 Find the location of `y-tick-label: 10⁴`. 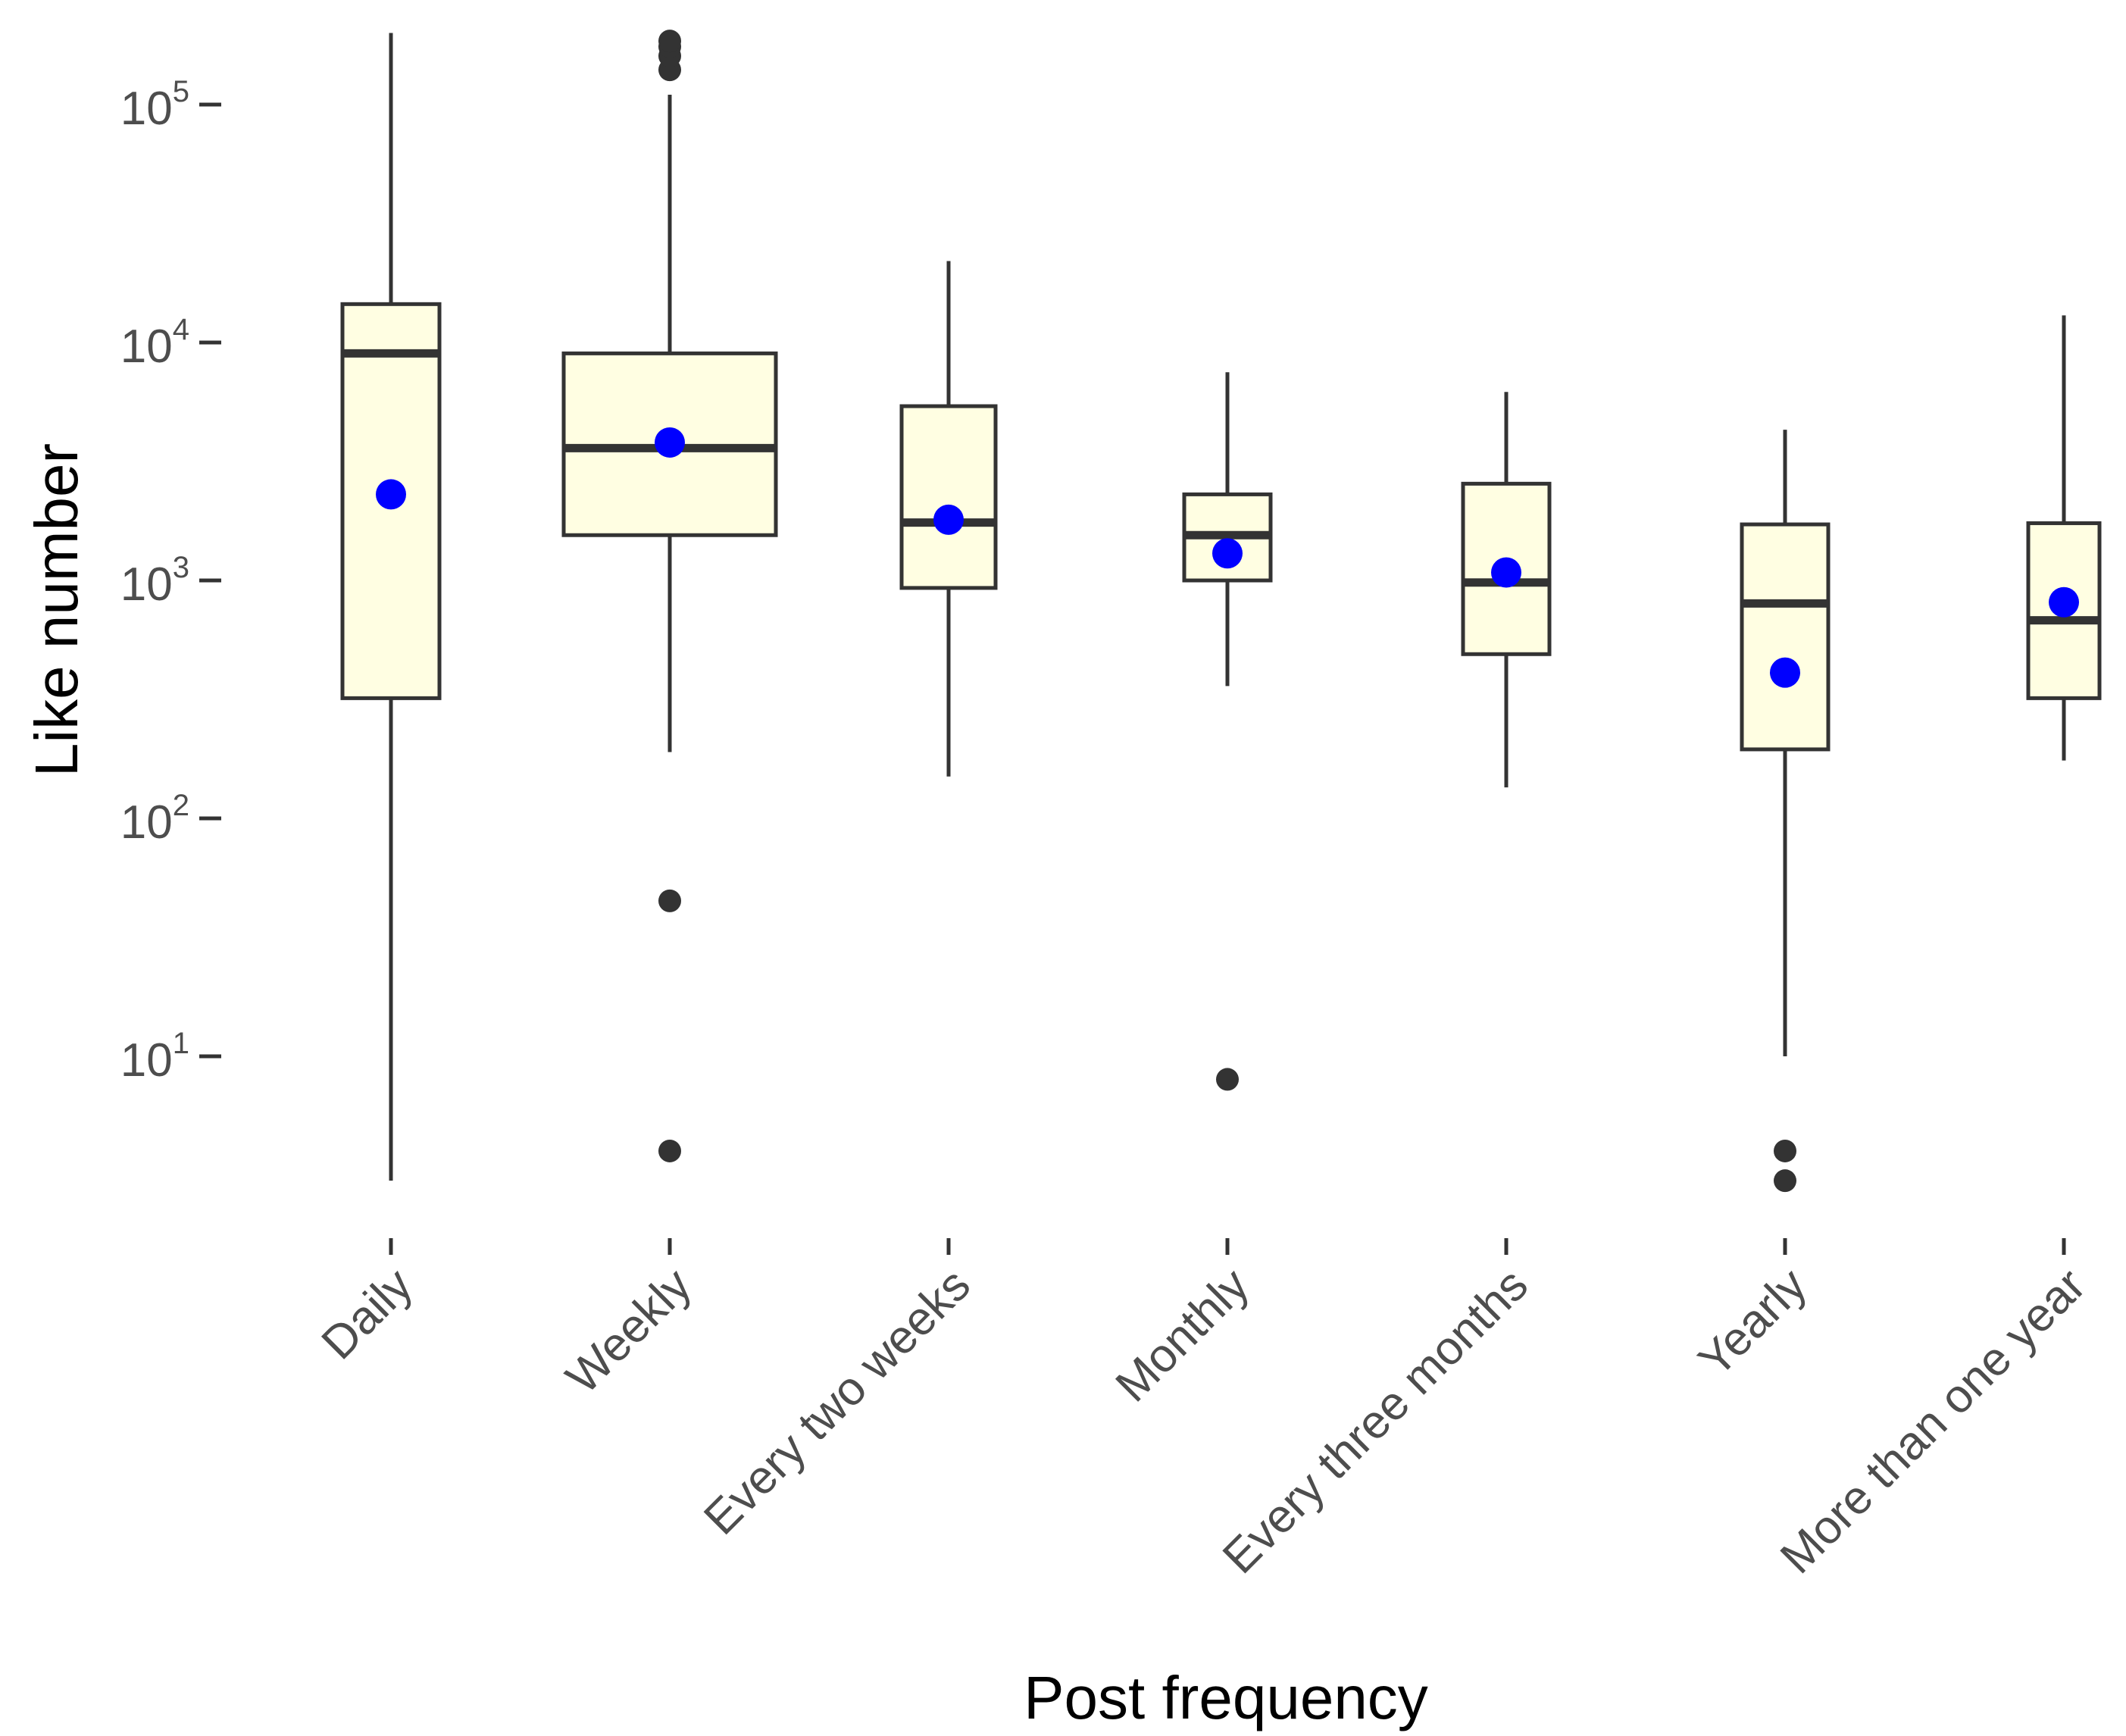

y-tick-label: 10⁴ is located at coordinates (154, 343).